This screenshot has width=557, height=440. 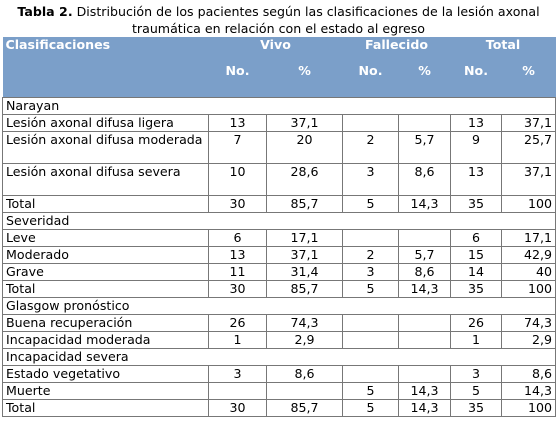 I want to click on header-blank, so click(x=106, y=77).